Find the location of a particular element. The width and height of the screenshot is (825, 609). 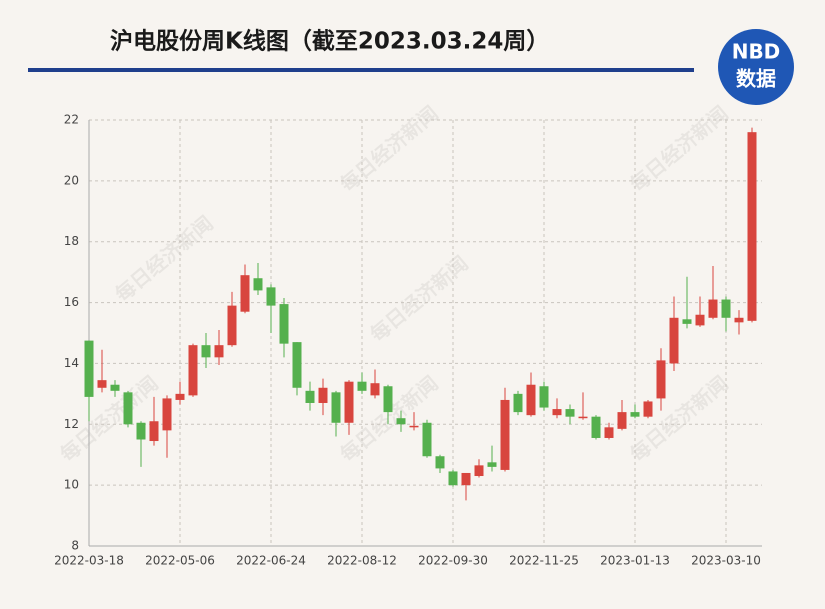

x-tick-label: 2022-03-18 is located at coordinates (89, 561).